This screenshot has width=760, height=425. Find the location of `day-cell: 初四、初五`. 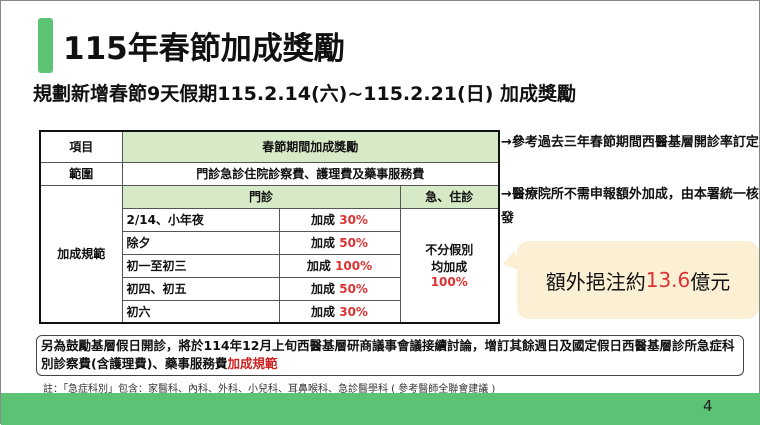

day-cell: 初四、初五 is located at coordinates (200, 288).